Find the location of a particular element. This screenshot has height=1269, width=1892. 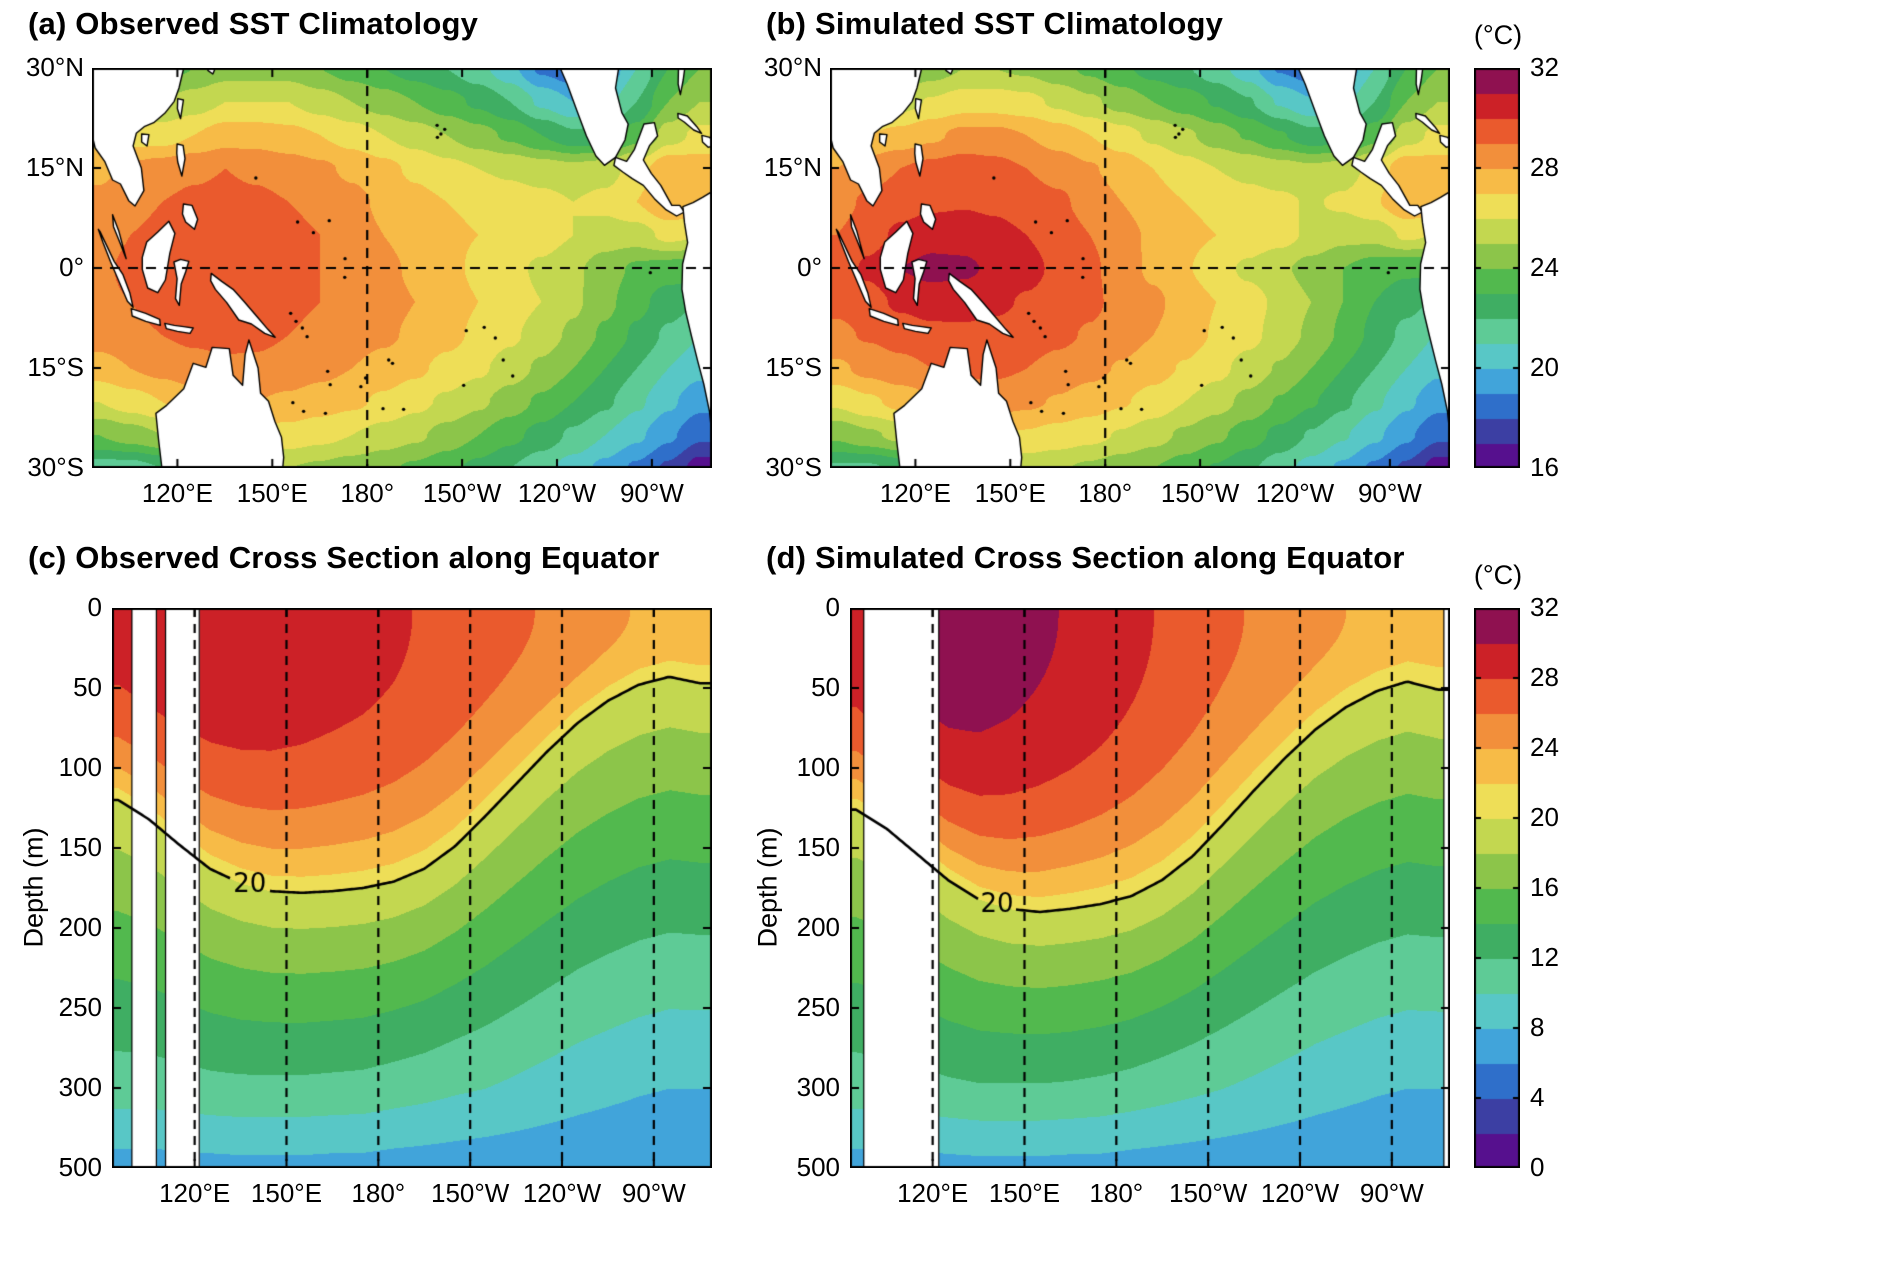

colorbar-bottom-unit-label: (°C) is located at coordinates (1498, 575).